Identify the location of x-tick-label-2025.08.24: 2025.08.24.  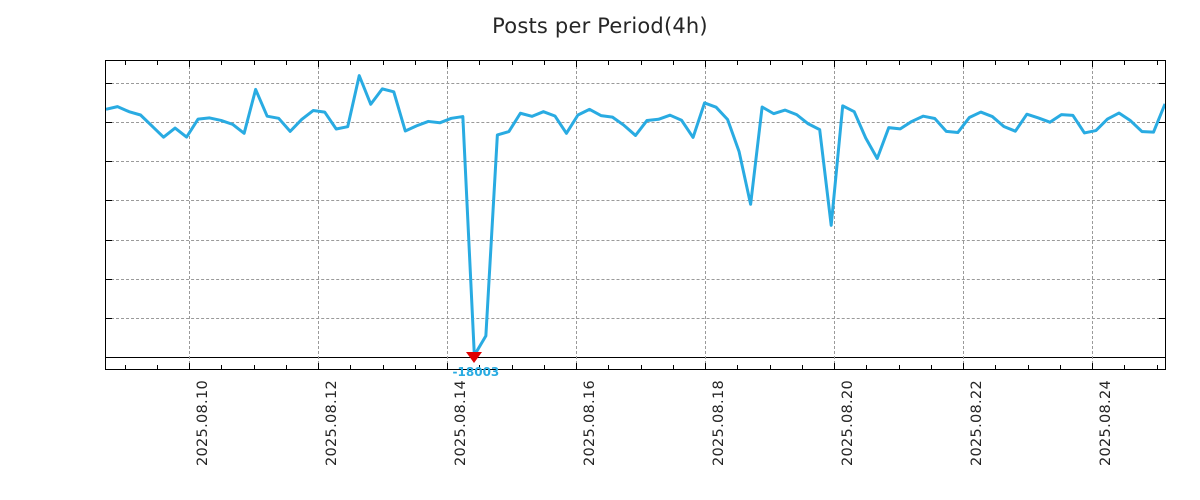
(1106, 423).